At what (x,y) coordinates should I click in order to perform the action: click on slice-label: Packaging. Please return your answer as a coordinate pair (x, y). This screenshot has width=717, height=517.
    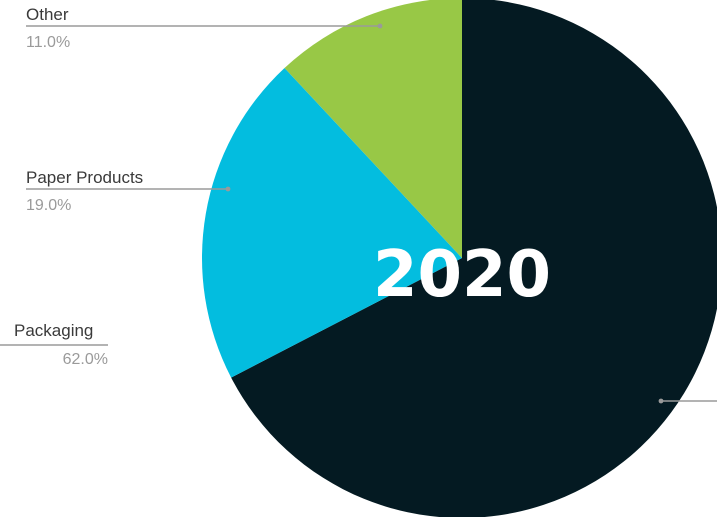
    Looking at the image, I should click on (53, 330).